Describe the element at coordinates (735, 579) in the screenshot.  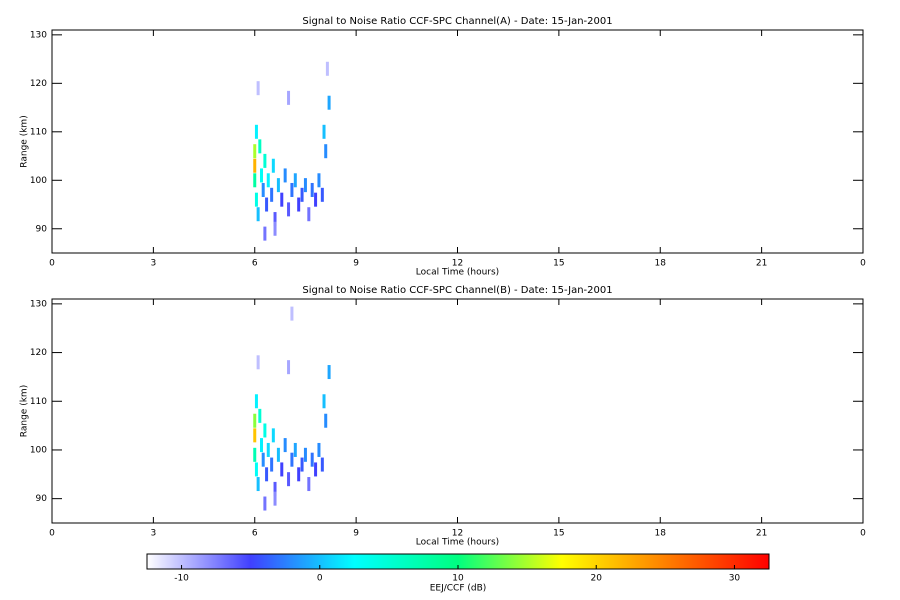
I see `colorbar-tick-label: 30` at that location.